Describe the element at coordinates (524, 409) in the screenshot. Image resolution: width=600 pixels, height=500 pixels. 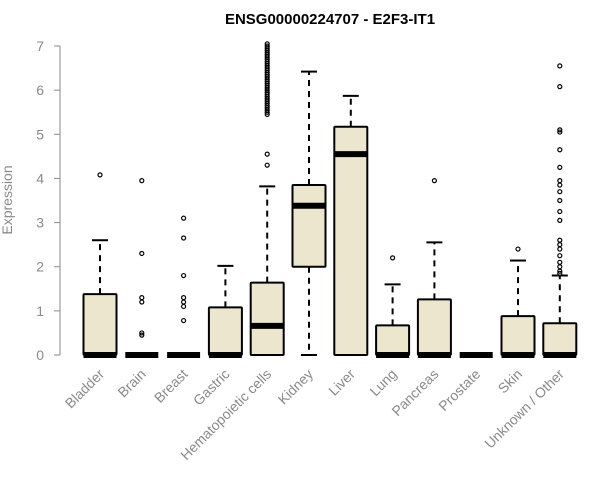
I see `x-tick-label: Unknown / Other` at that location.